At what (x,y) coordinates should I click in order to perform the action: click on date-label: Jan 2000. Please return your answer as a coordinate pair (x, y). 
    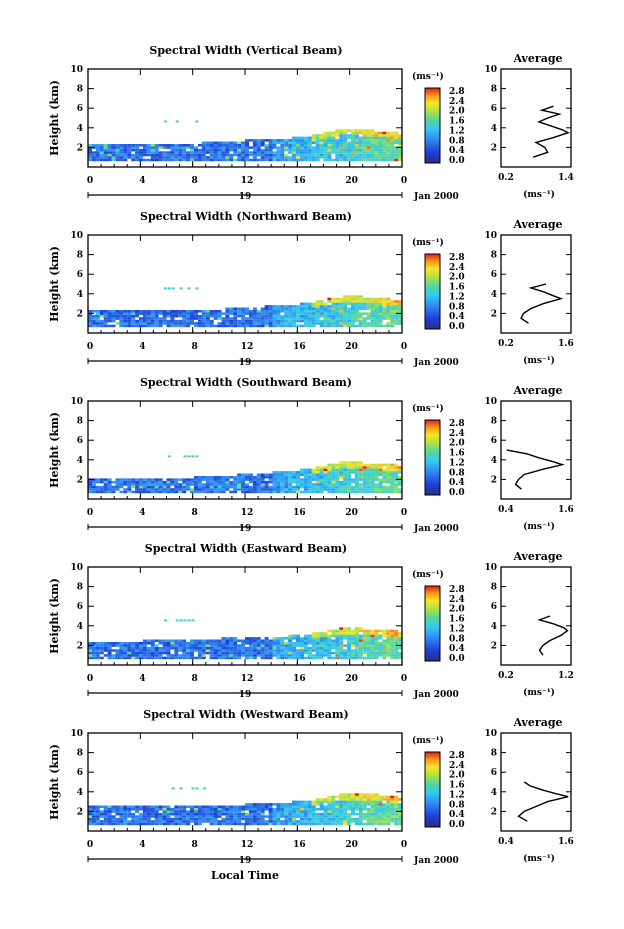
    Looking at the image, I should click on (436, 861).